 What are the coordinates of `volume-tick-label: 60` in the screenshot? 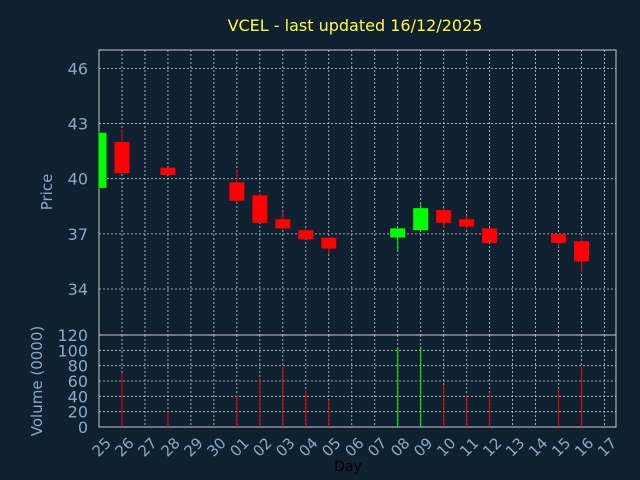 It's located at (78, 381).